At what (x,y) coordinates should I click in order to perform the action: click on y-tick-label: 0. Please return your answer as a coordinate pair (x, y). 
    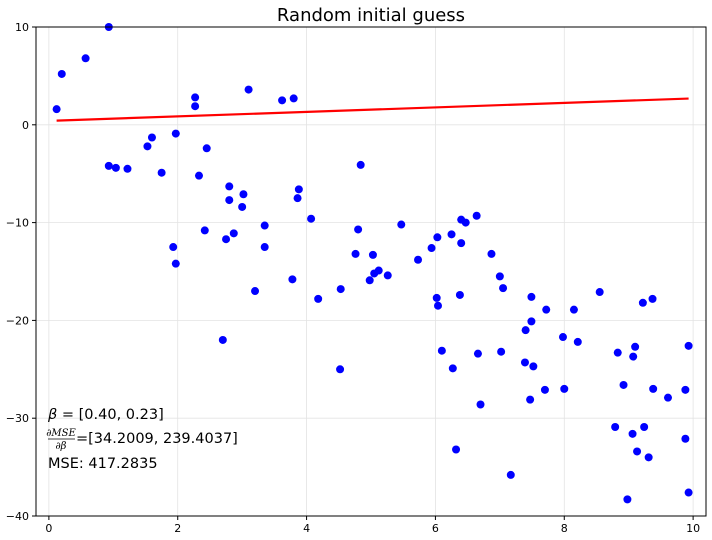
    Looking at the image, I should click on (25, 125).